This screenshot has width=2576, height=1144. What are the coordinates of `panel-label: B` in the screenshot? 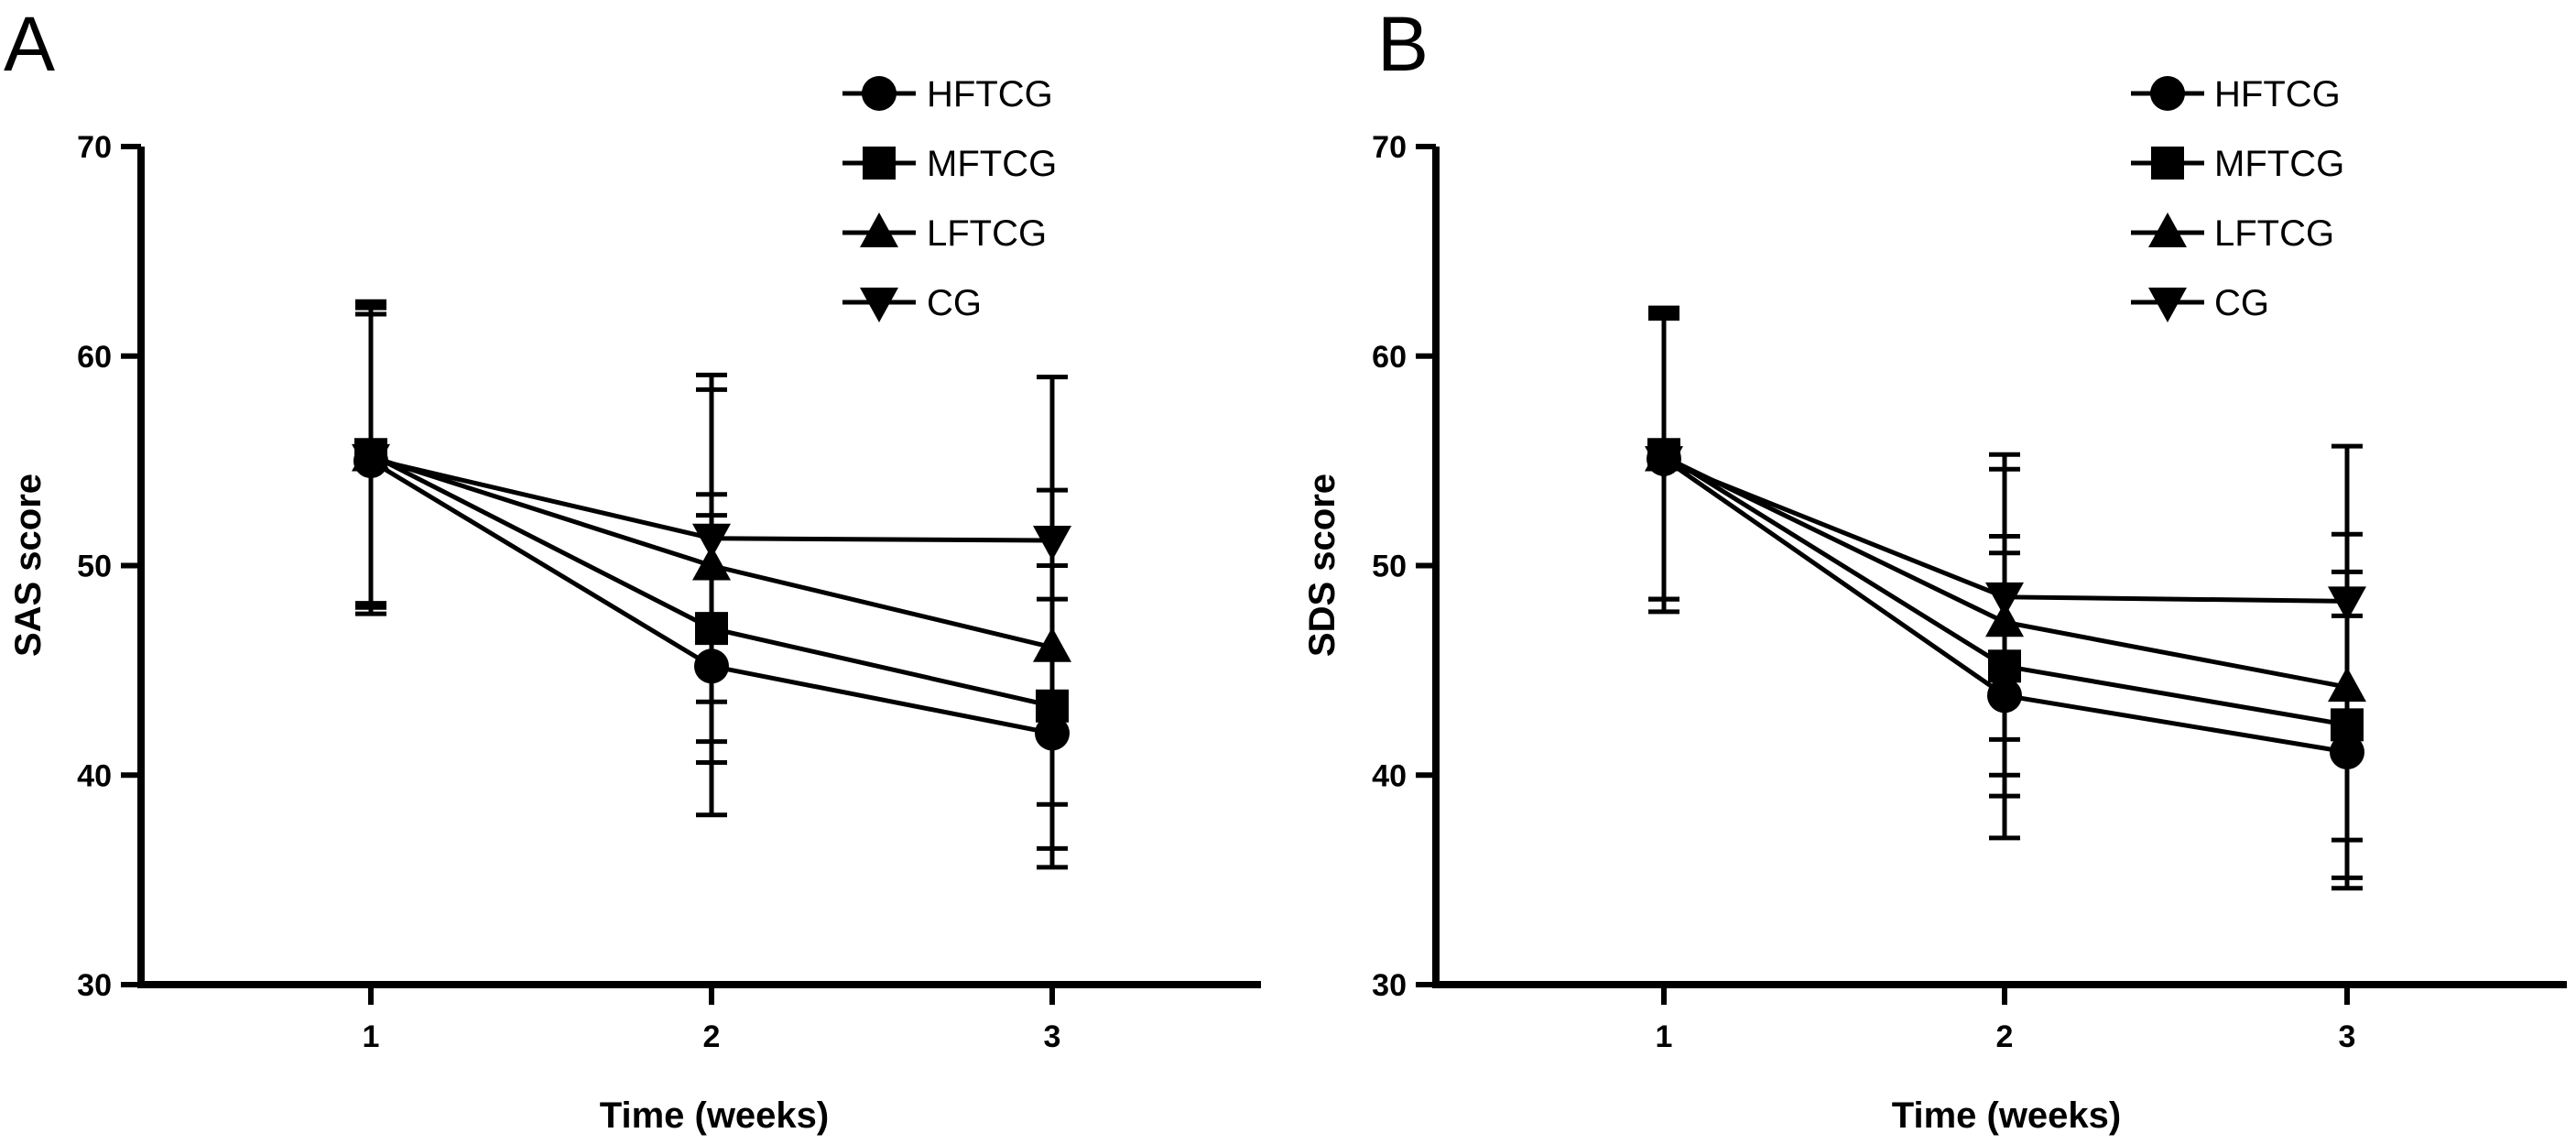 It's located at (1403, 44).